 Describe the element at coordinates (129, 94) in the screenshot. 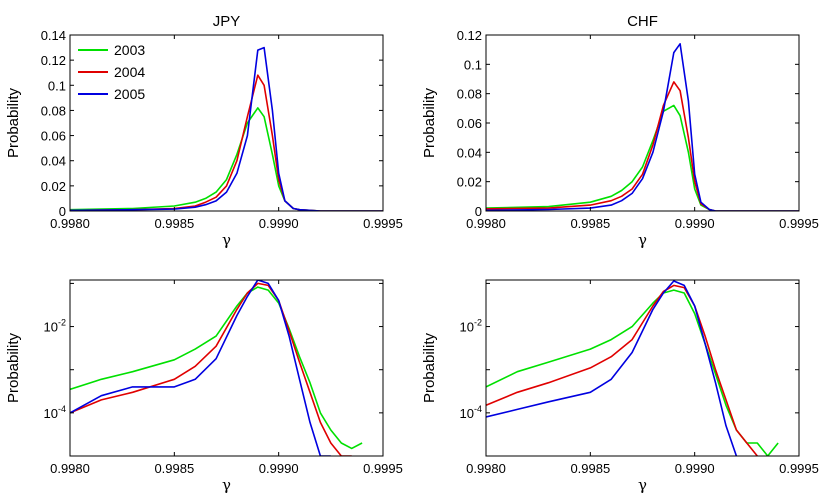

I see `legend-label-2005: 2005` at that location.